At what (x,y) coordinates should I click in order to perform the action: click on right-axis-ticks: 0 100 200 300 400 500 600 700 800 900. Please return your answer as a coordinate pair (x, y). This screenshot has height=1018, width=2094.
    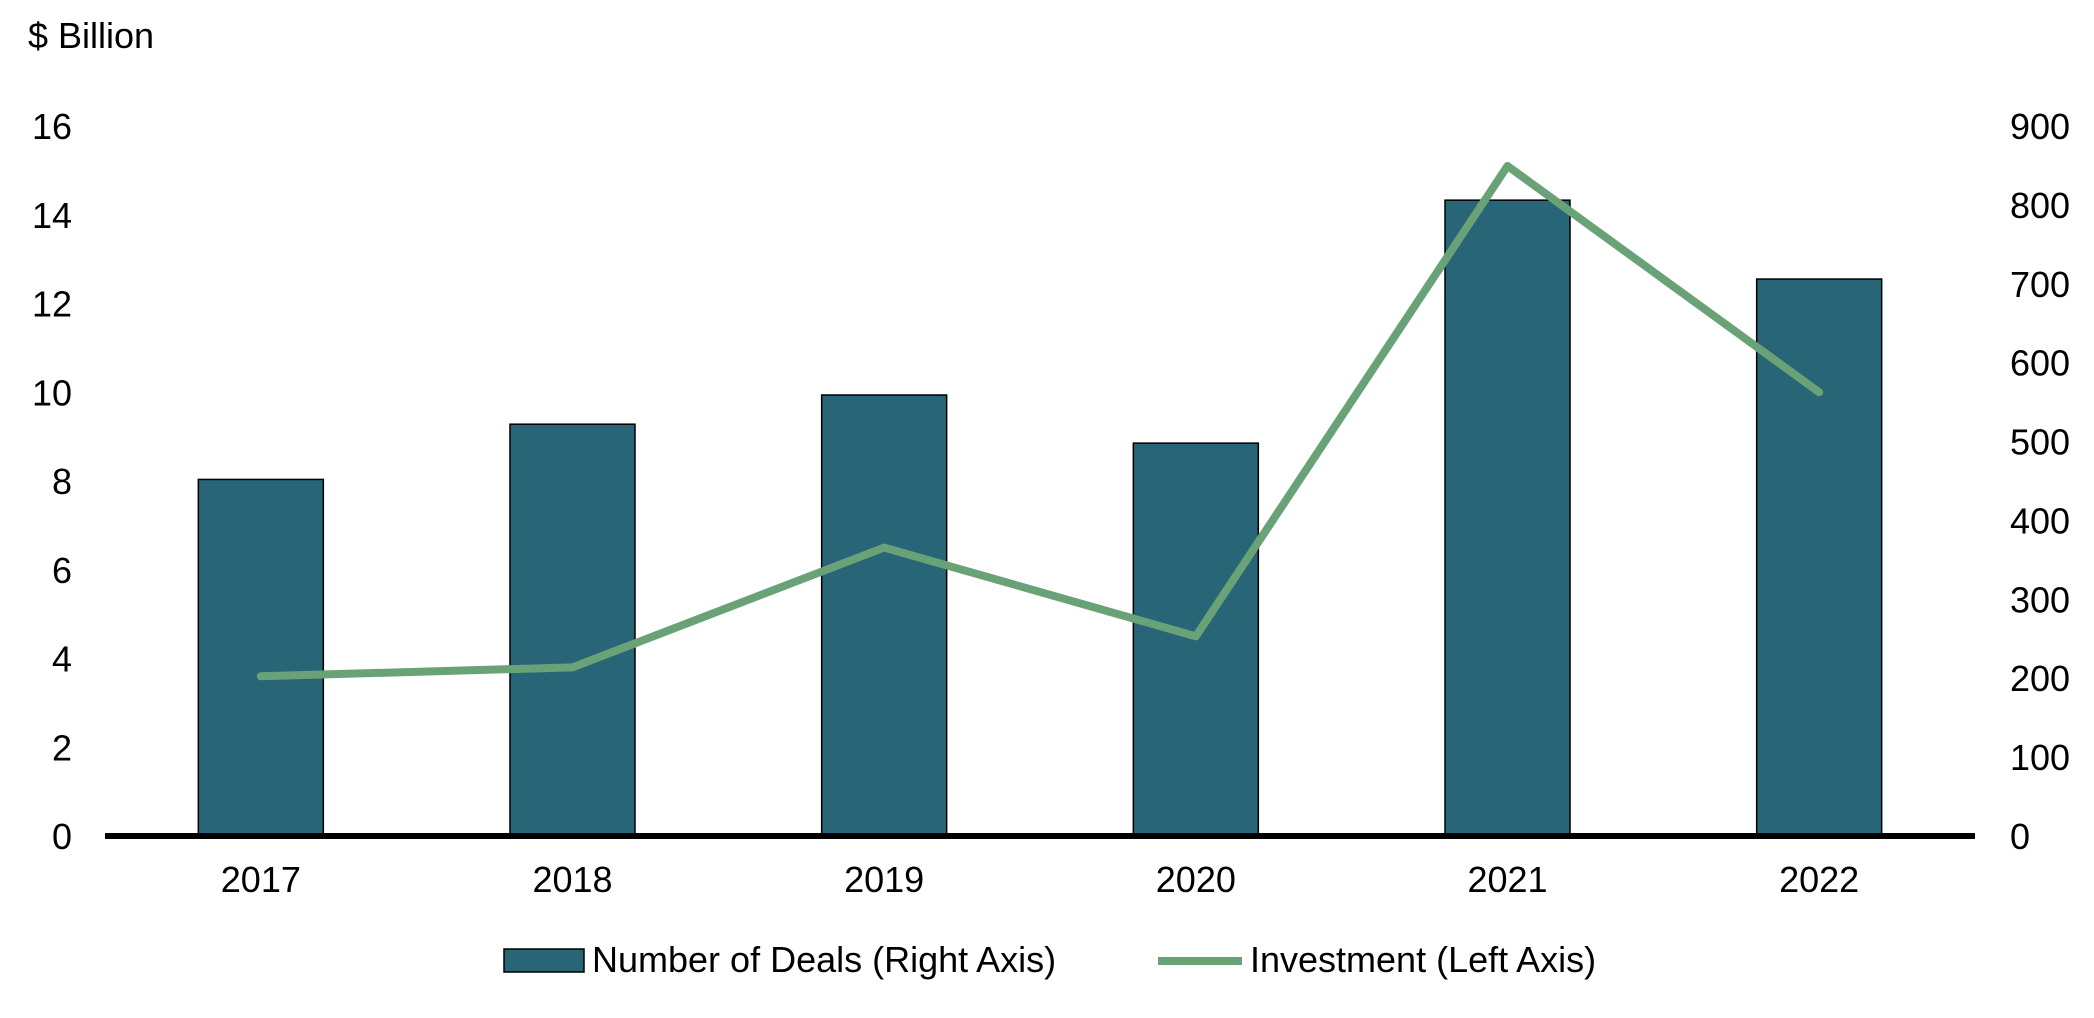
    Looking at the image, I should click on (2040, 481).